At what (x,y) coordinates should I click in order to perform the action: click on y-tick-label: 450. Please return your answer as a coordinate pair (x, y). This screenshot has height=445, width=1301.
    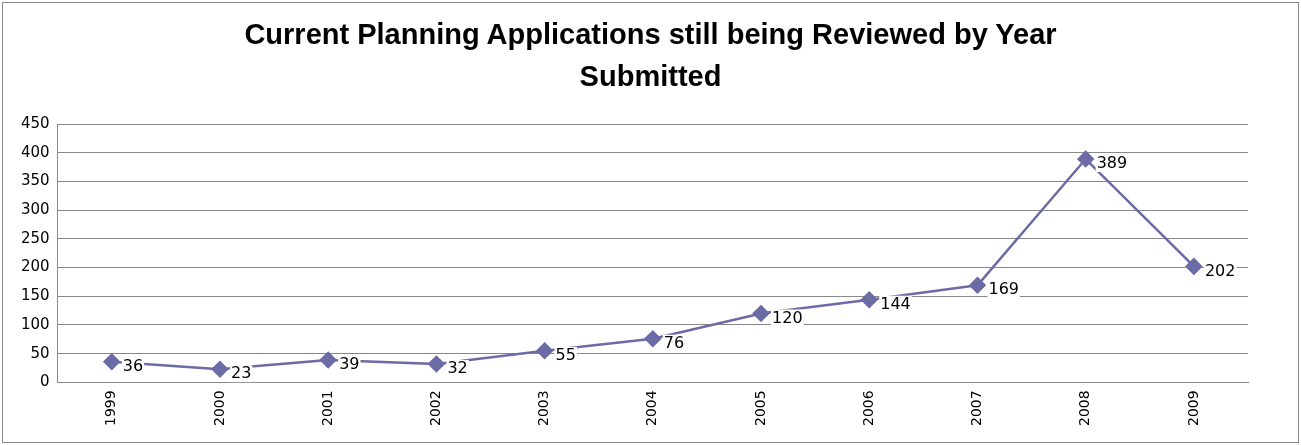
    Looking at the image, I should click on (35, 122).